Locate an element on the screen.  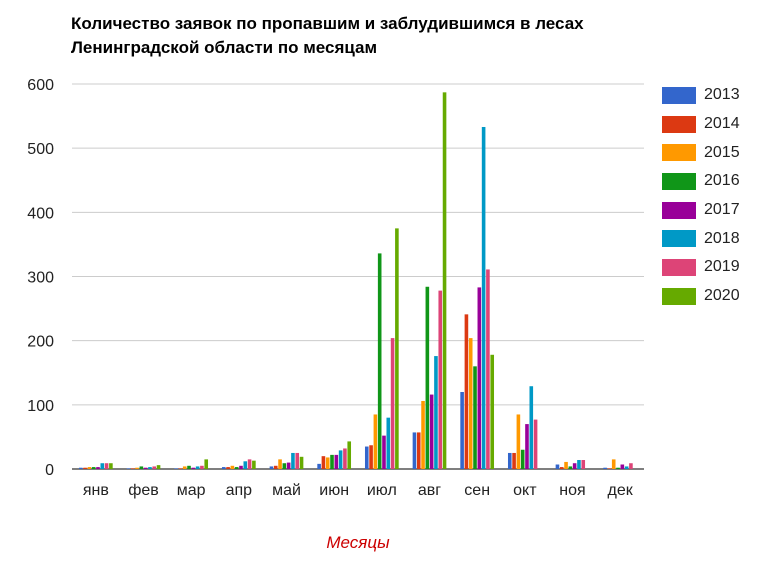
legend-item: 2014 is located at coordinates (701, 124).